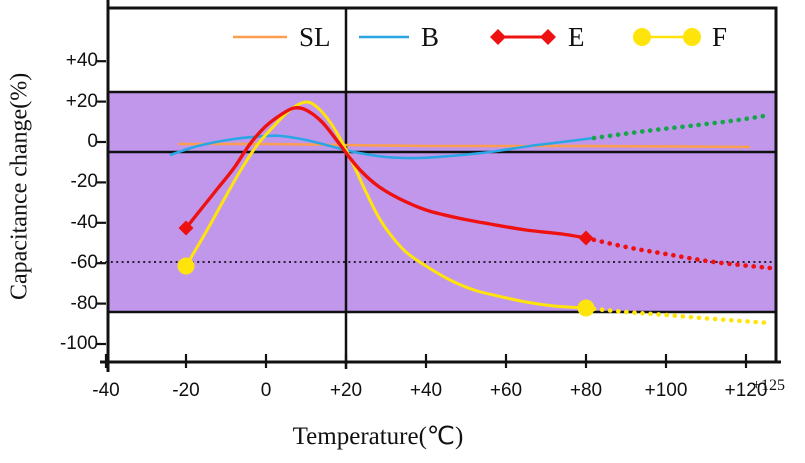 The width and height of the screenshot is (805, 463). Describe the element at coordinates (84, 303) in the screenshot. I see `y-tick-label: -80` at that location.